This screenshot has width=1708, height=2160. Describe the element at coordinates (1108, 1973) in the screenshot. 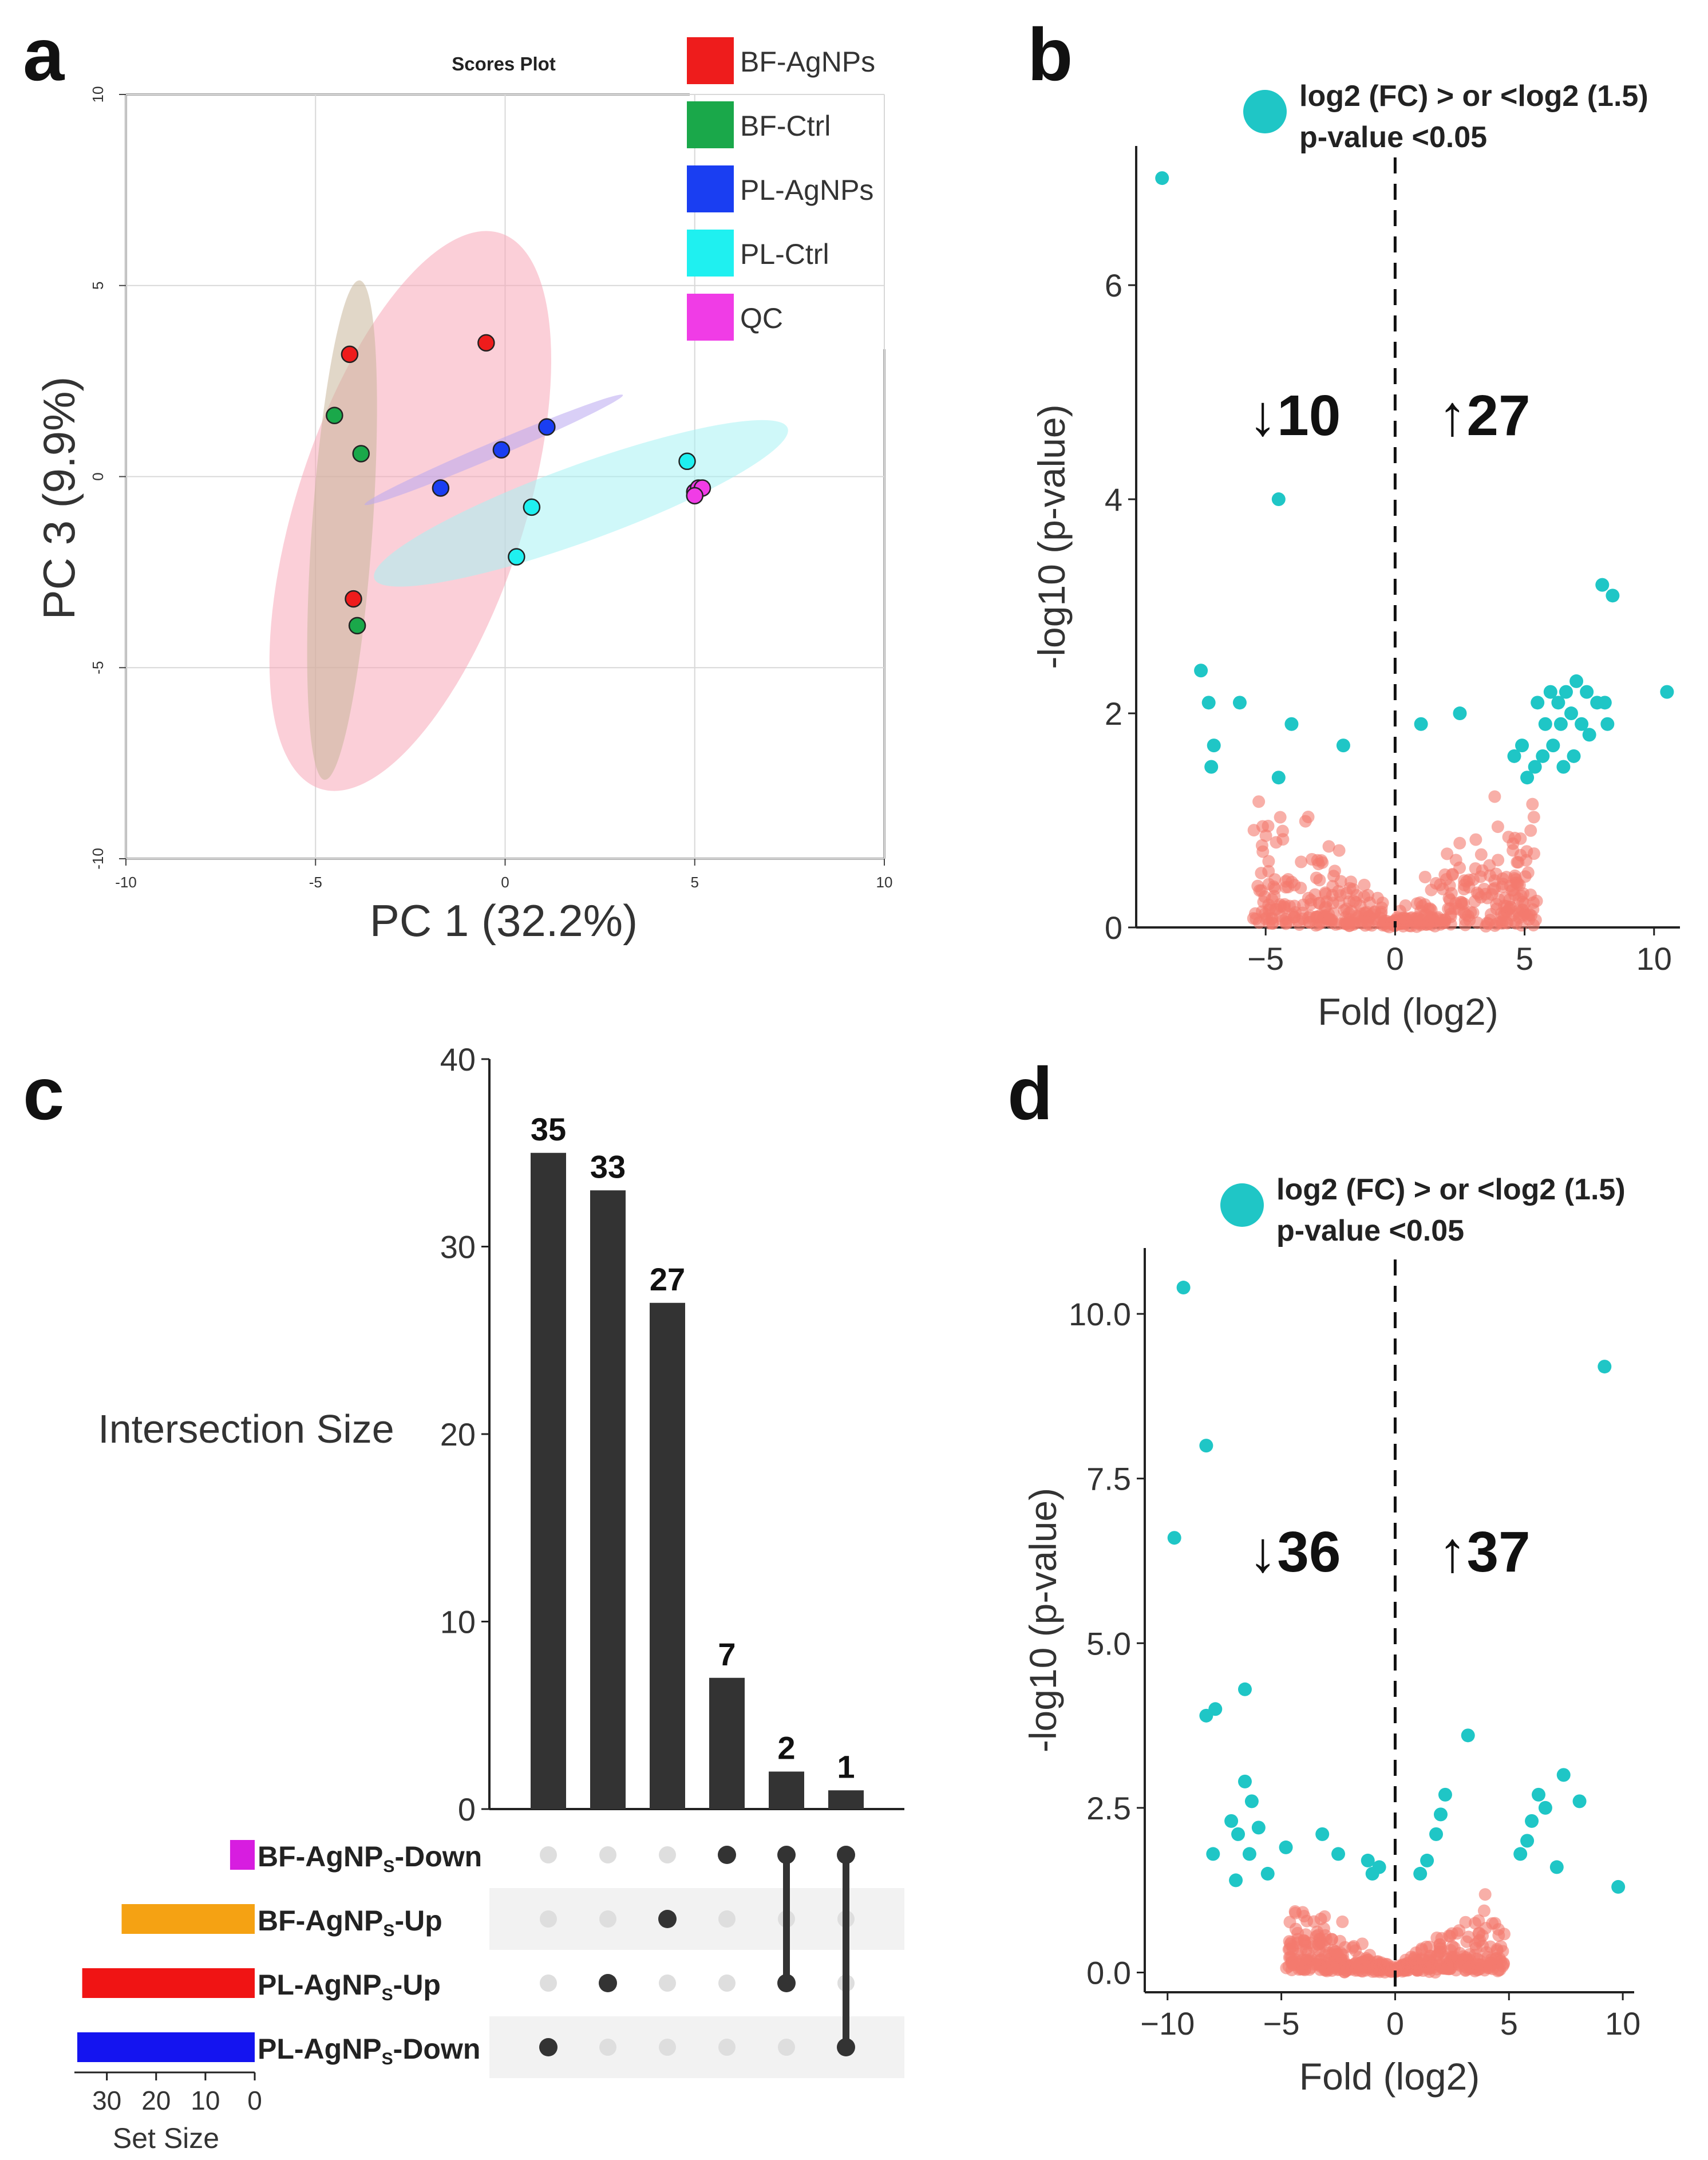

I see `y-tick-label: 0.0` at that location.